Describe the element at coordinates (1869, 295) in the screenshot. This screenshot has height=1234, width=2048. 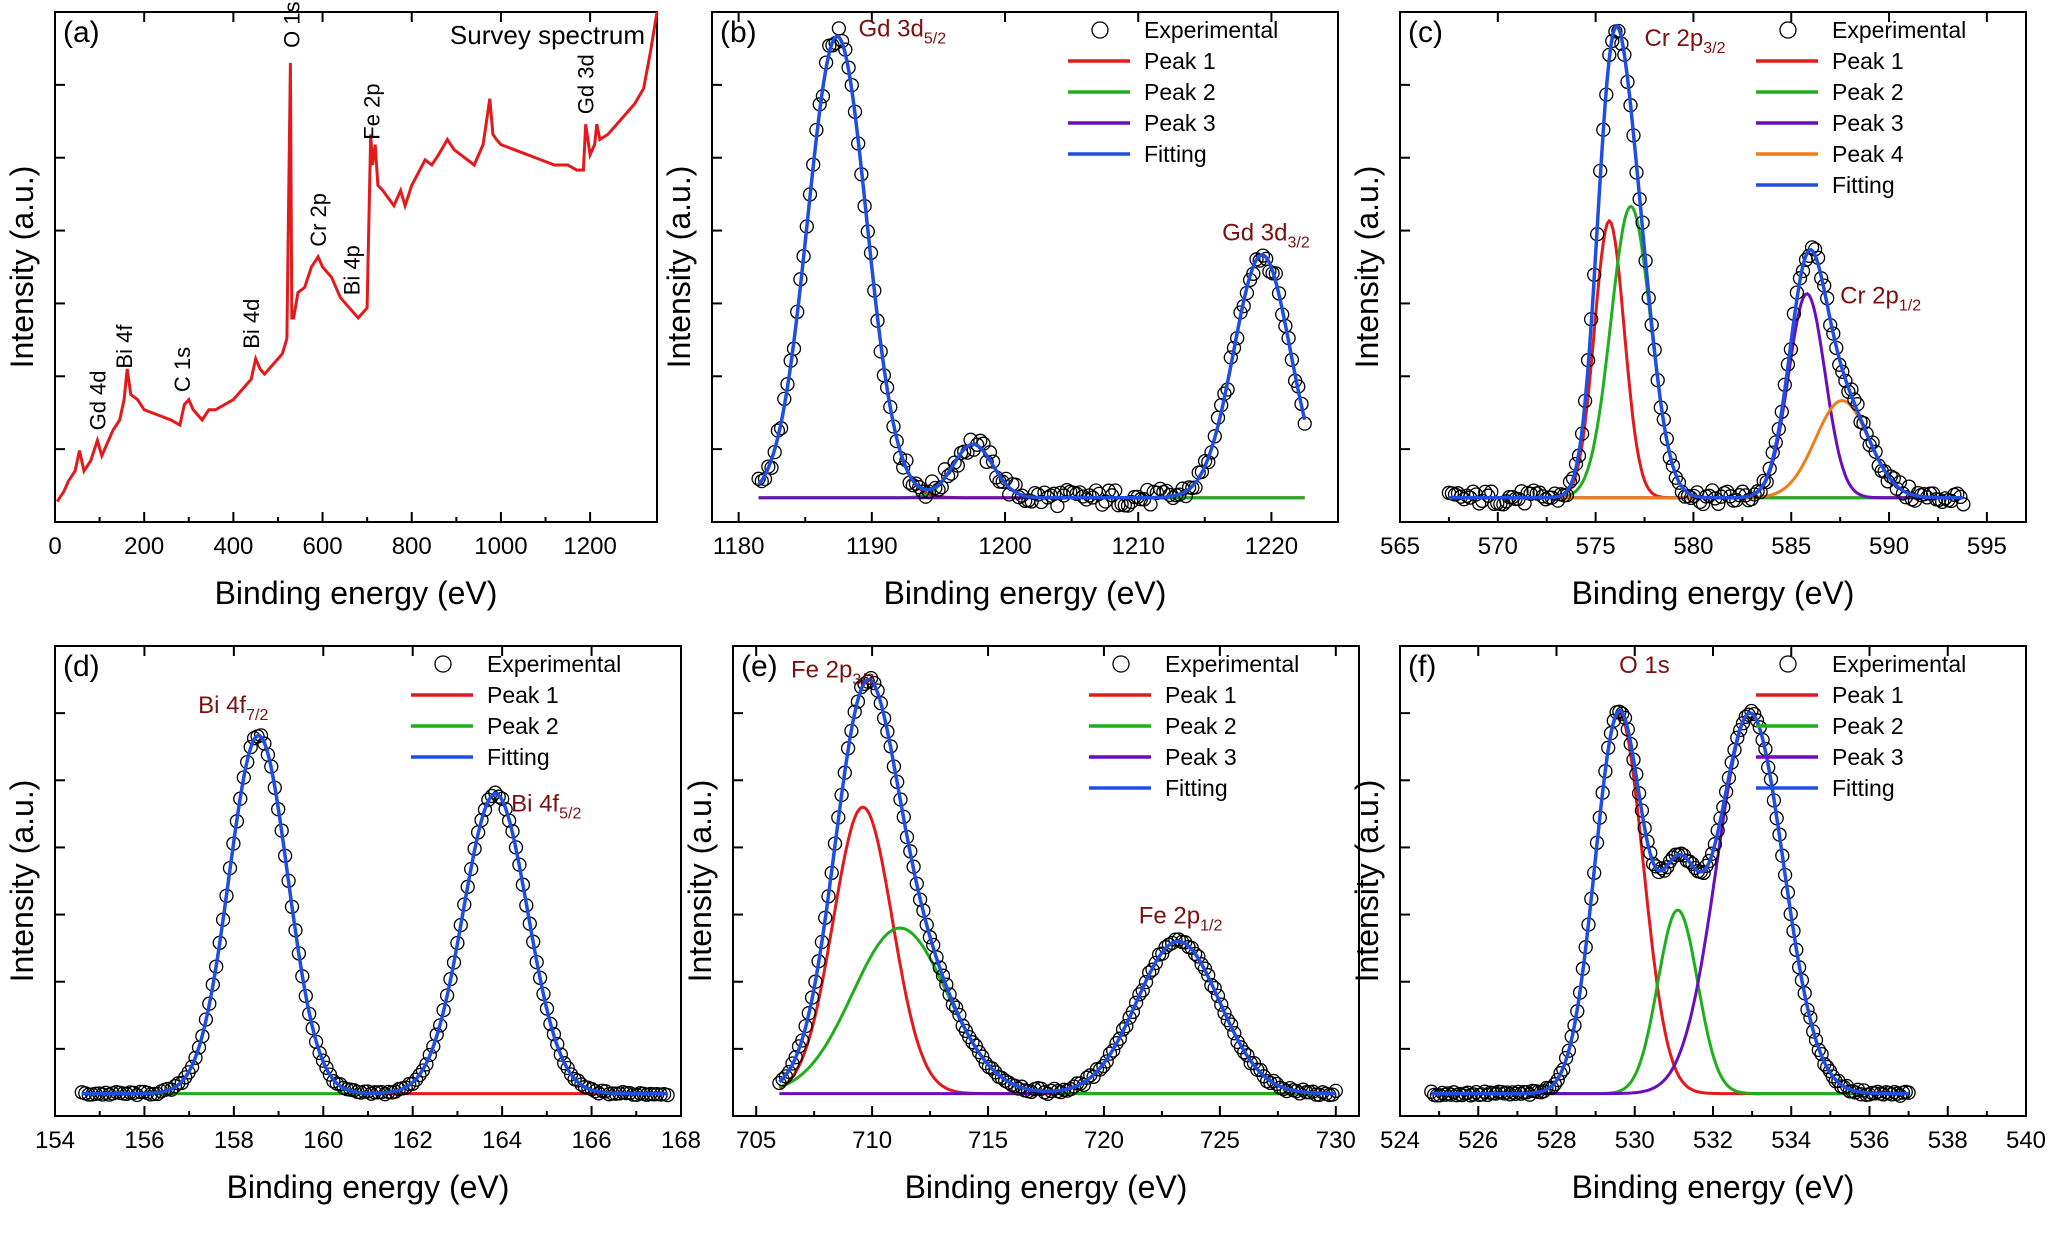
I see `peak-label-main: Cr 2p` at that location.